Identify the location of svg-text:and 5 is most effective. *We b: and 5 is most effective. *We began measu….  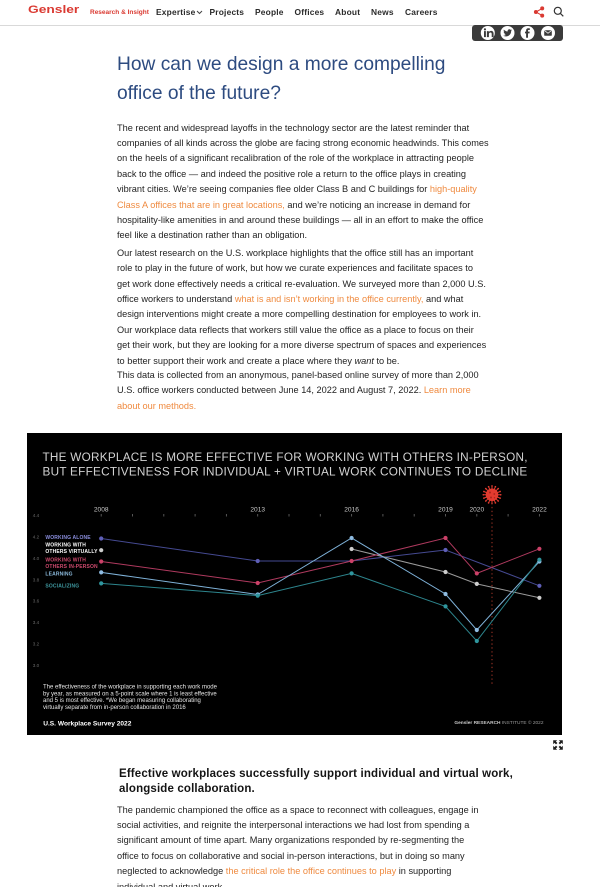
(122, 701).